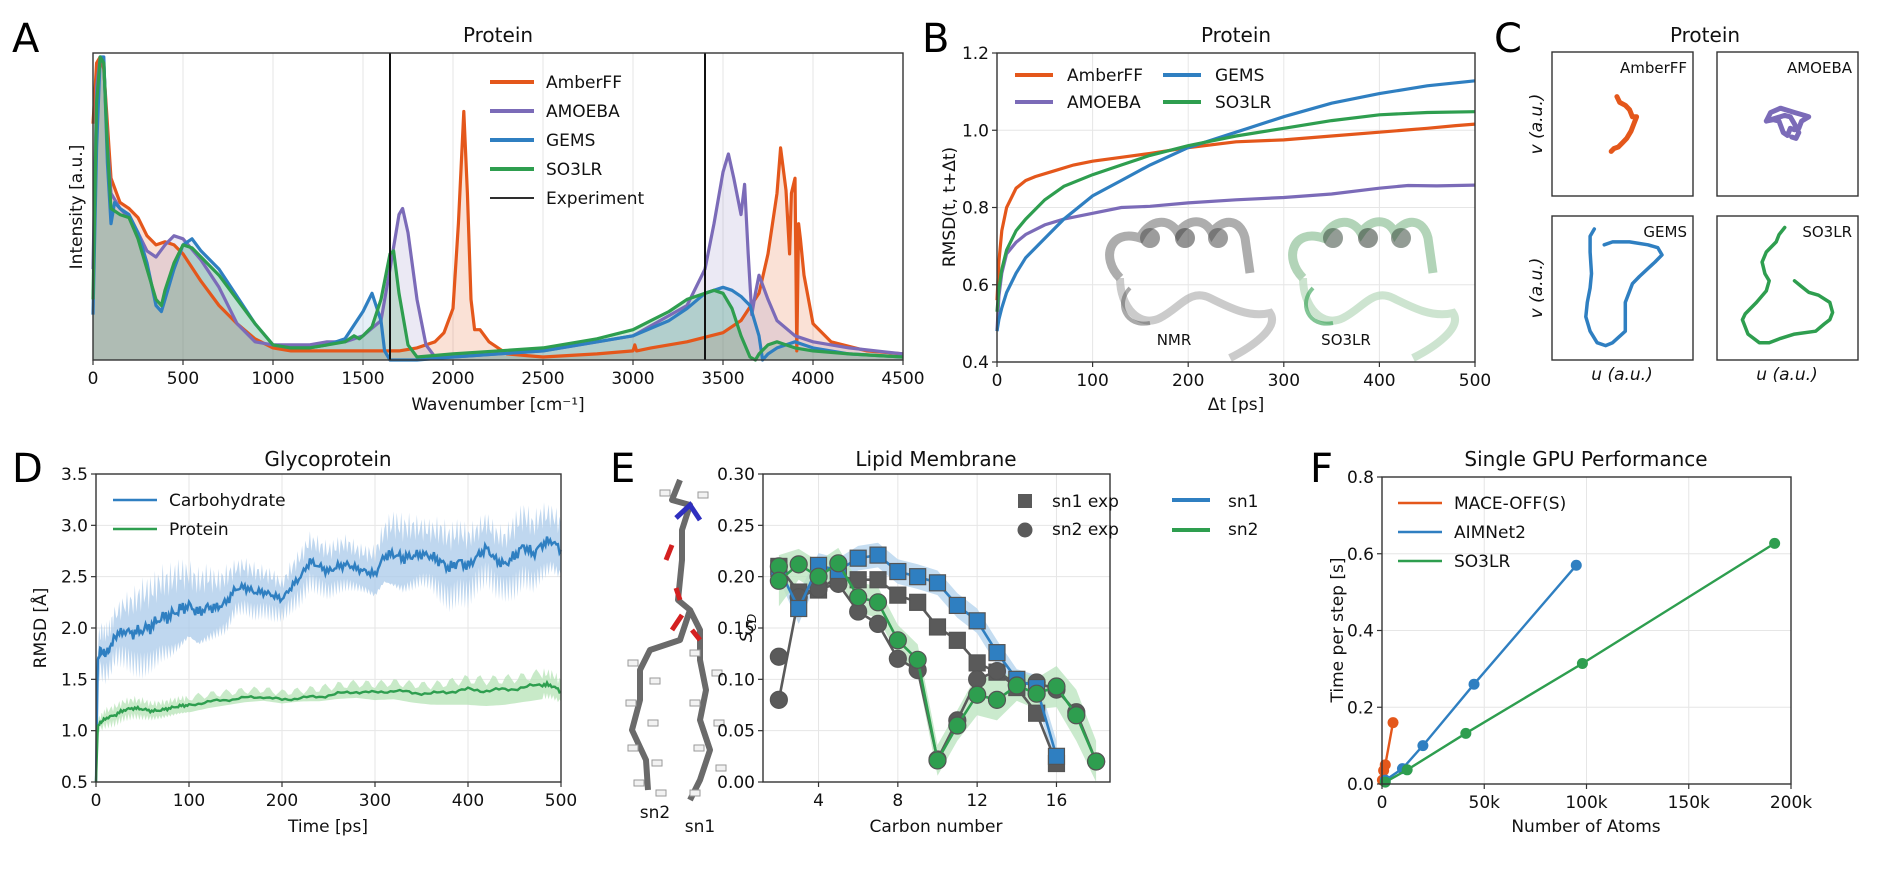 The height and width of the screenshot is (874, 1894). I want to click on legend-b-label: AMOEBA, so click(1104, 103).